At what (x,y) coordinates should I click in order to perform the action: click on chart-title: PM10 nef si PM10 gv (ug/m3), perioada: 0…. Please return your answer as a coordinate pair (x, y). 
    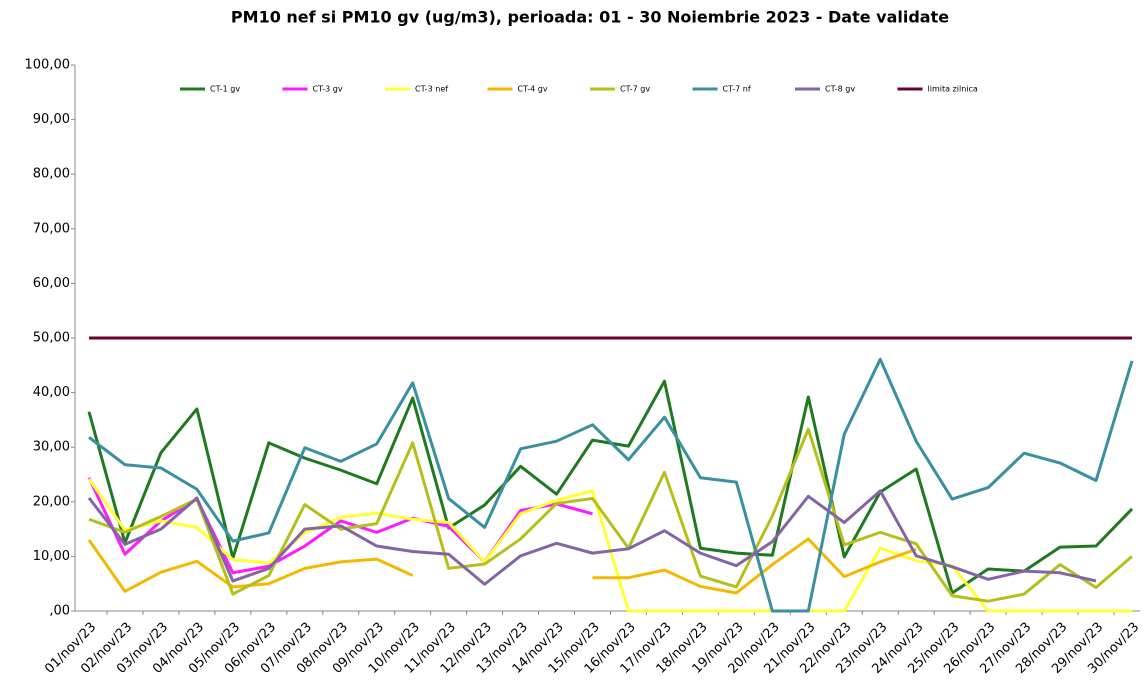
    Looking at the image, I should click on (590, 17).